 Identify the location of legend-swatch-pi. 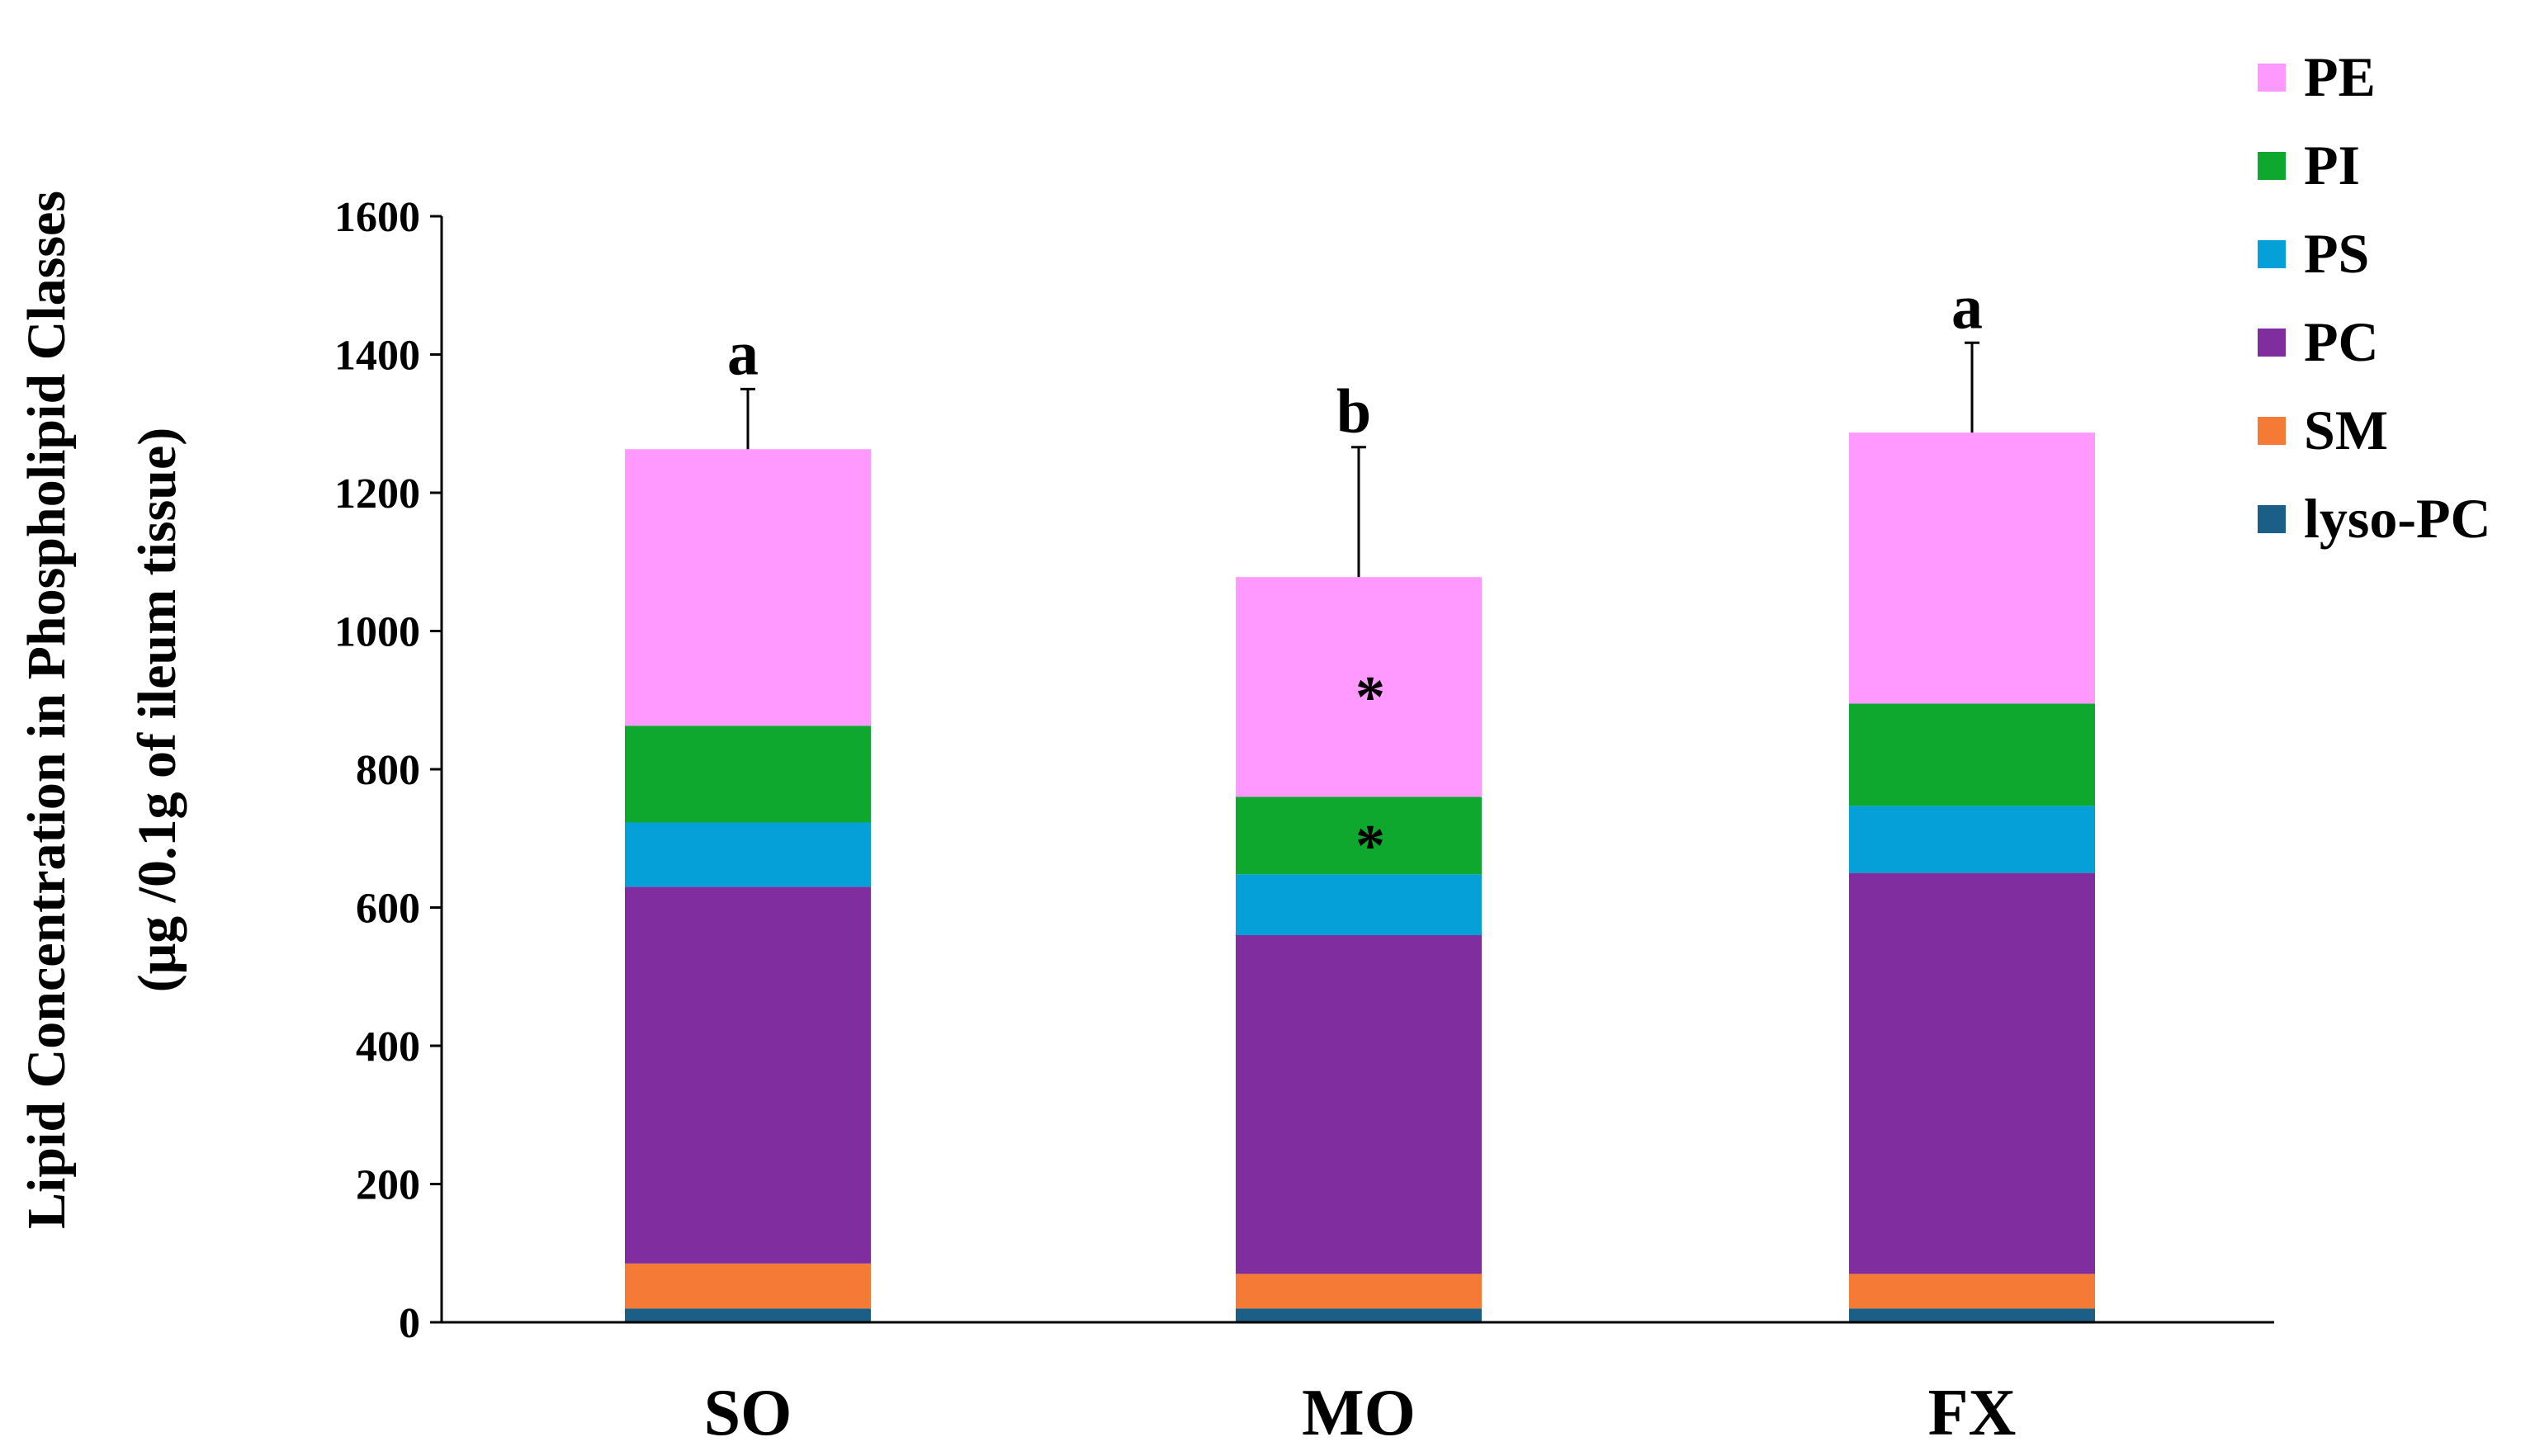
(2272, 166).